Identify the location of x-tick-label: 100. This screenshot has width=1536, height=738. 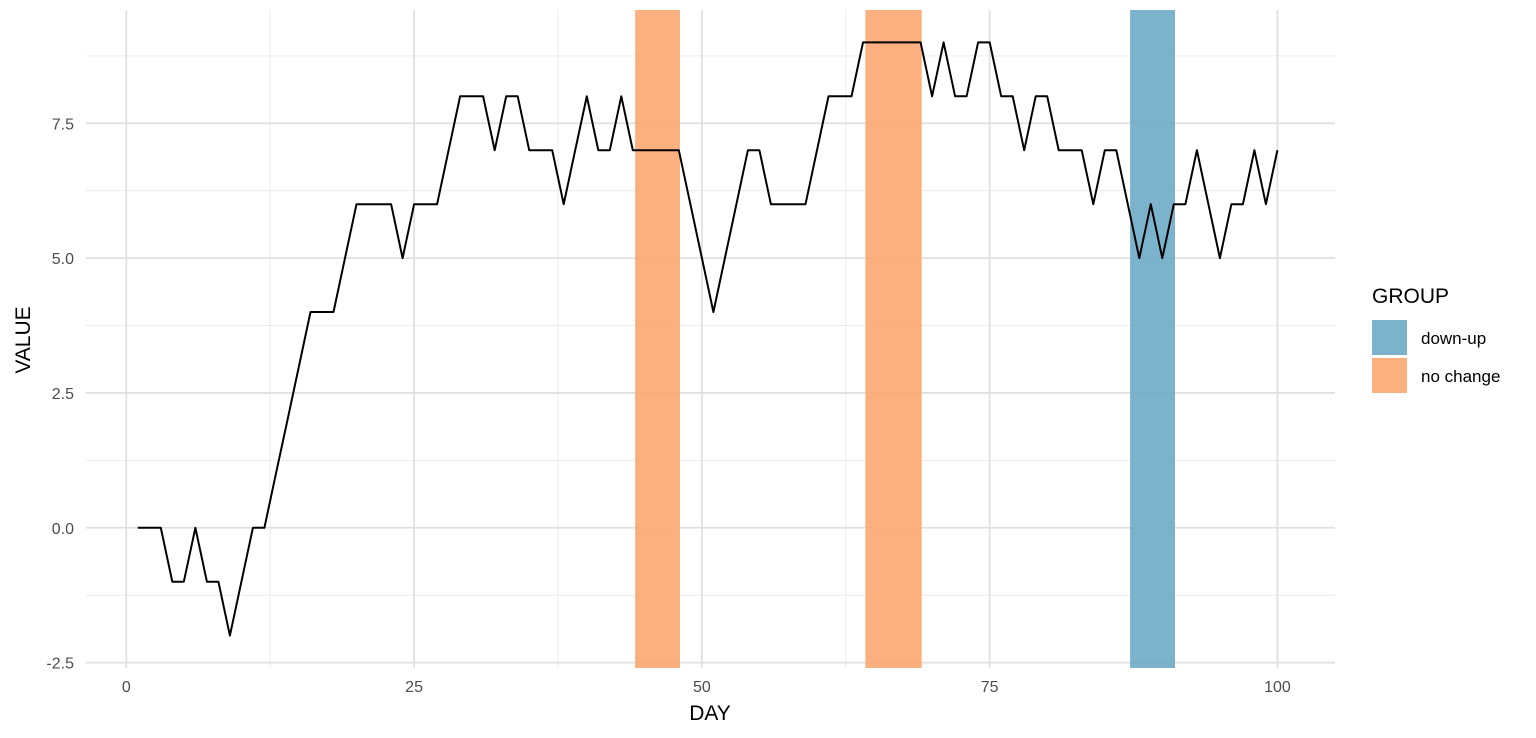
(1277, 687).